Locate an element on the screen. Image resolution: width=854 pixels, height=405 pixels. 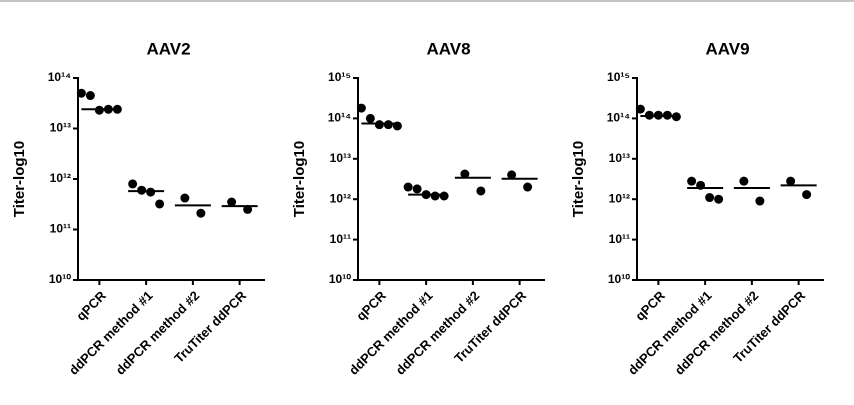
chart-title: AAV2 is located at coordinates (168, 48).